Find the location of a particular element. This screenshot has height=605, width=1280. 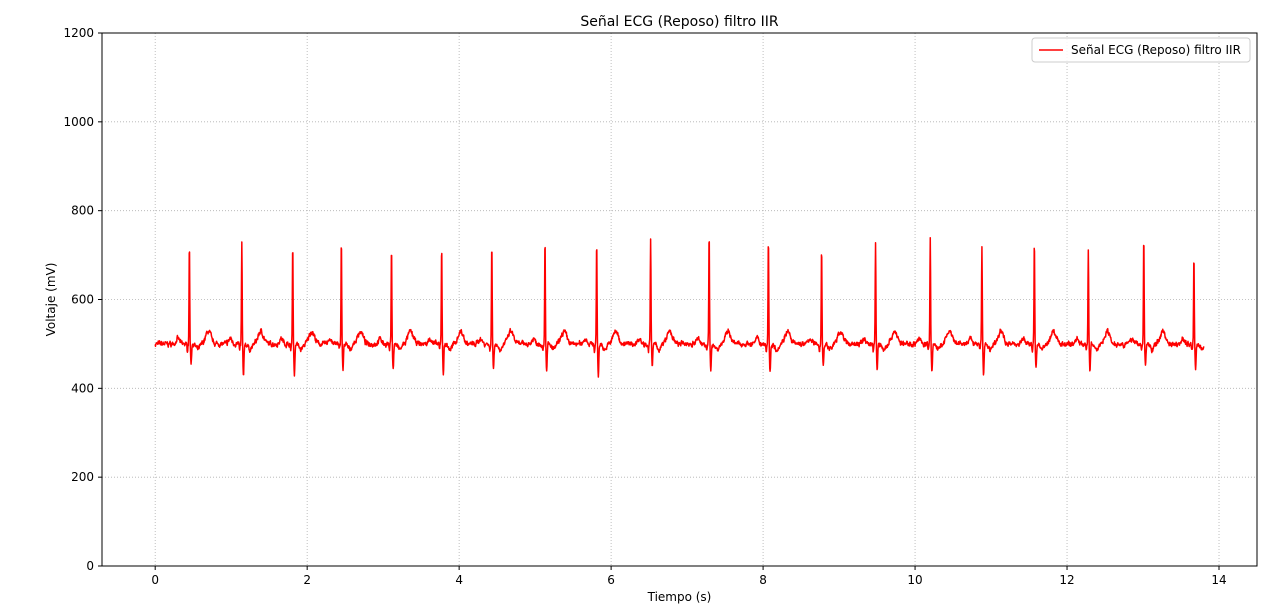

y-axis-label: Voltaje (mV) is located at coordinates (51, 300).